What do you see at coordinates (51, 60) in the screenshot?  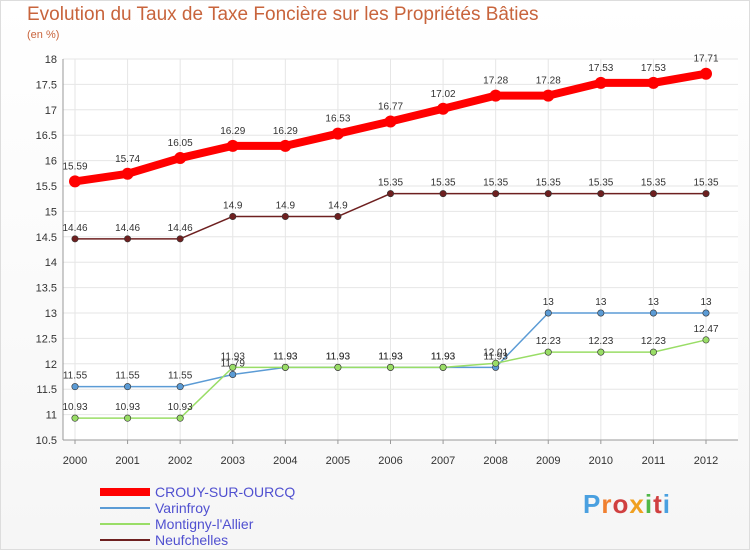 I see `y-tick-label: 18` at bounding box center [51, 60].